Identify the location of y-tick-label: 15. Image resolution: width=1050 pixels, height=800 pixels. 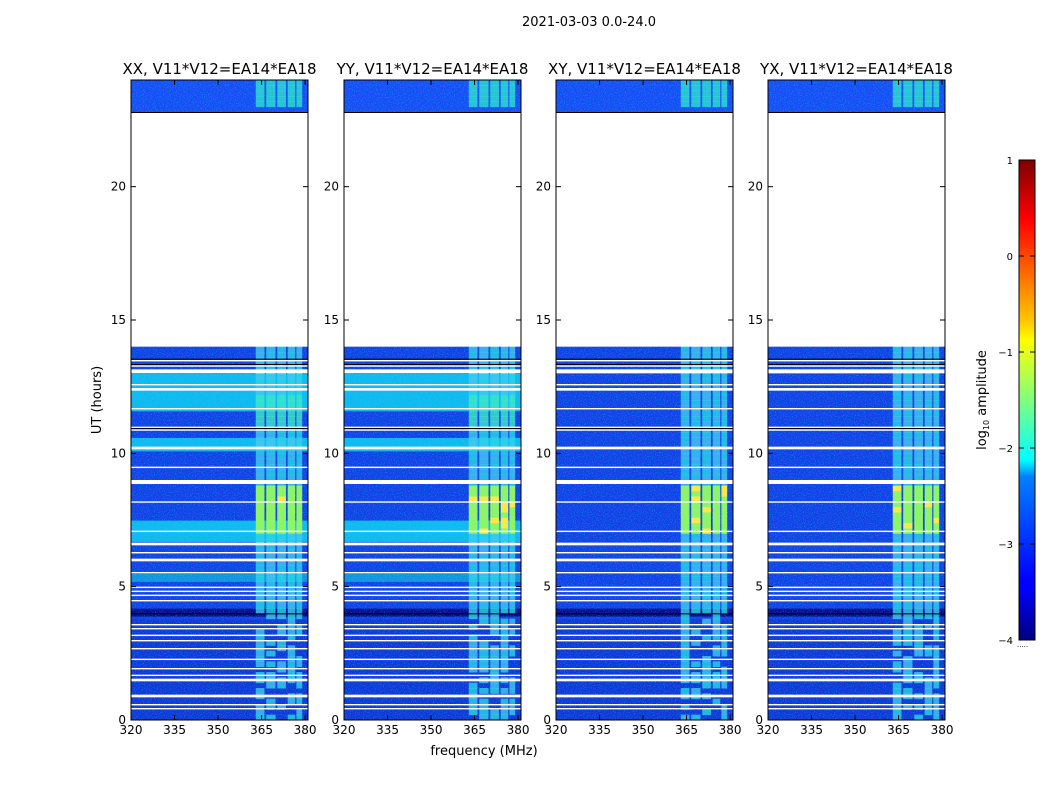
(118, 320).